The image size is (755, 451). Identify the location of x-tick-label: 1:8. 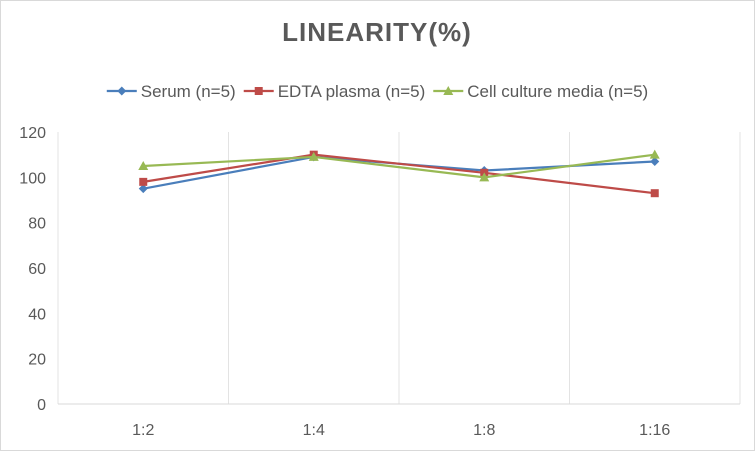
(484, 430).